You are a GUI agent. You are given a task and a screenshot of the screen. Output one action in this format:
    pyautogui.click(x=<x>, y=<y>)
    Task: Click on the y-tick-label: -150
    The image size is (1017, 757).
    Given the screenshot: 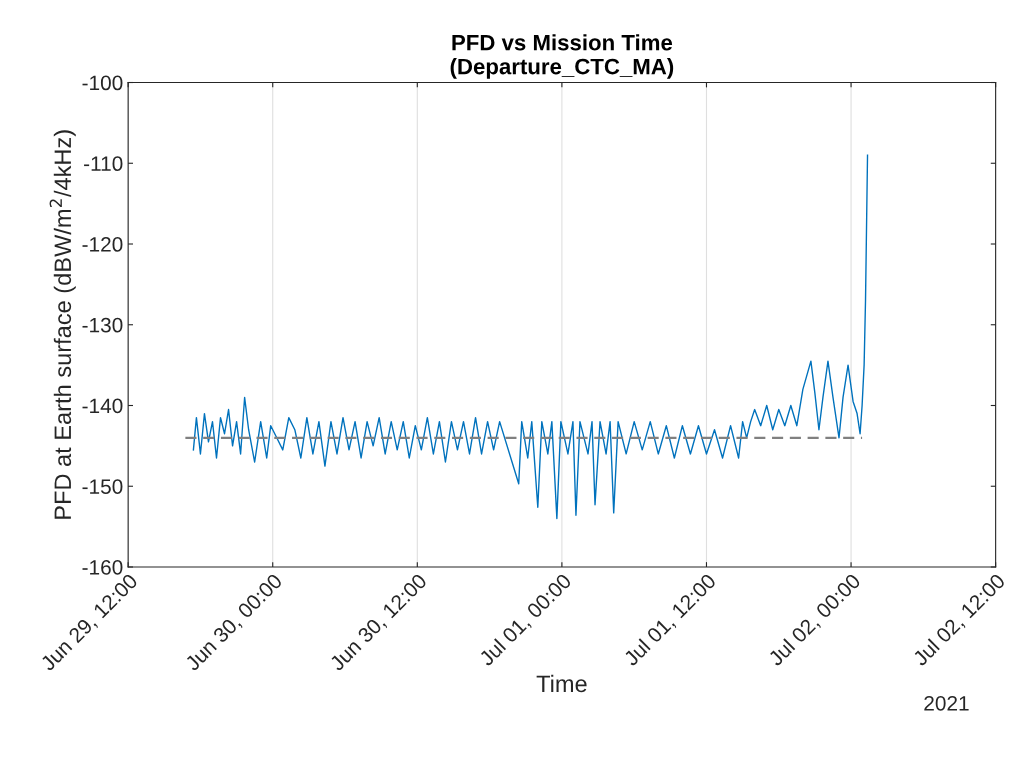 What is the action you would take?
    pyautogui.click(x=102, y=486)
    